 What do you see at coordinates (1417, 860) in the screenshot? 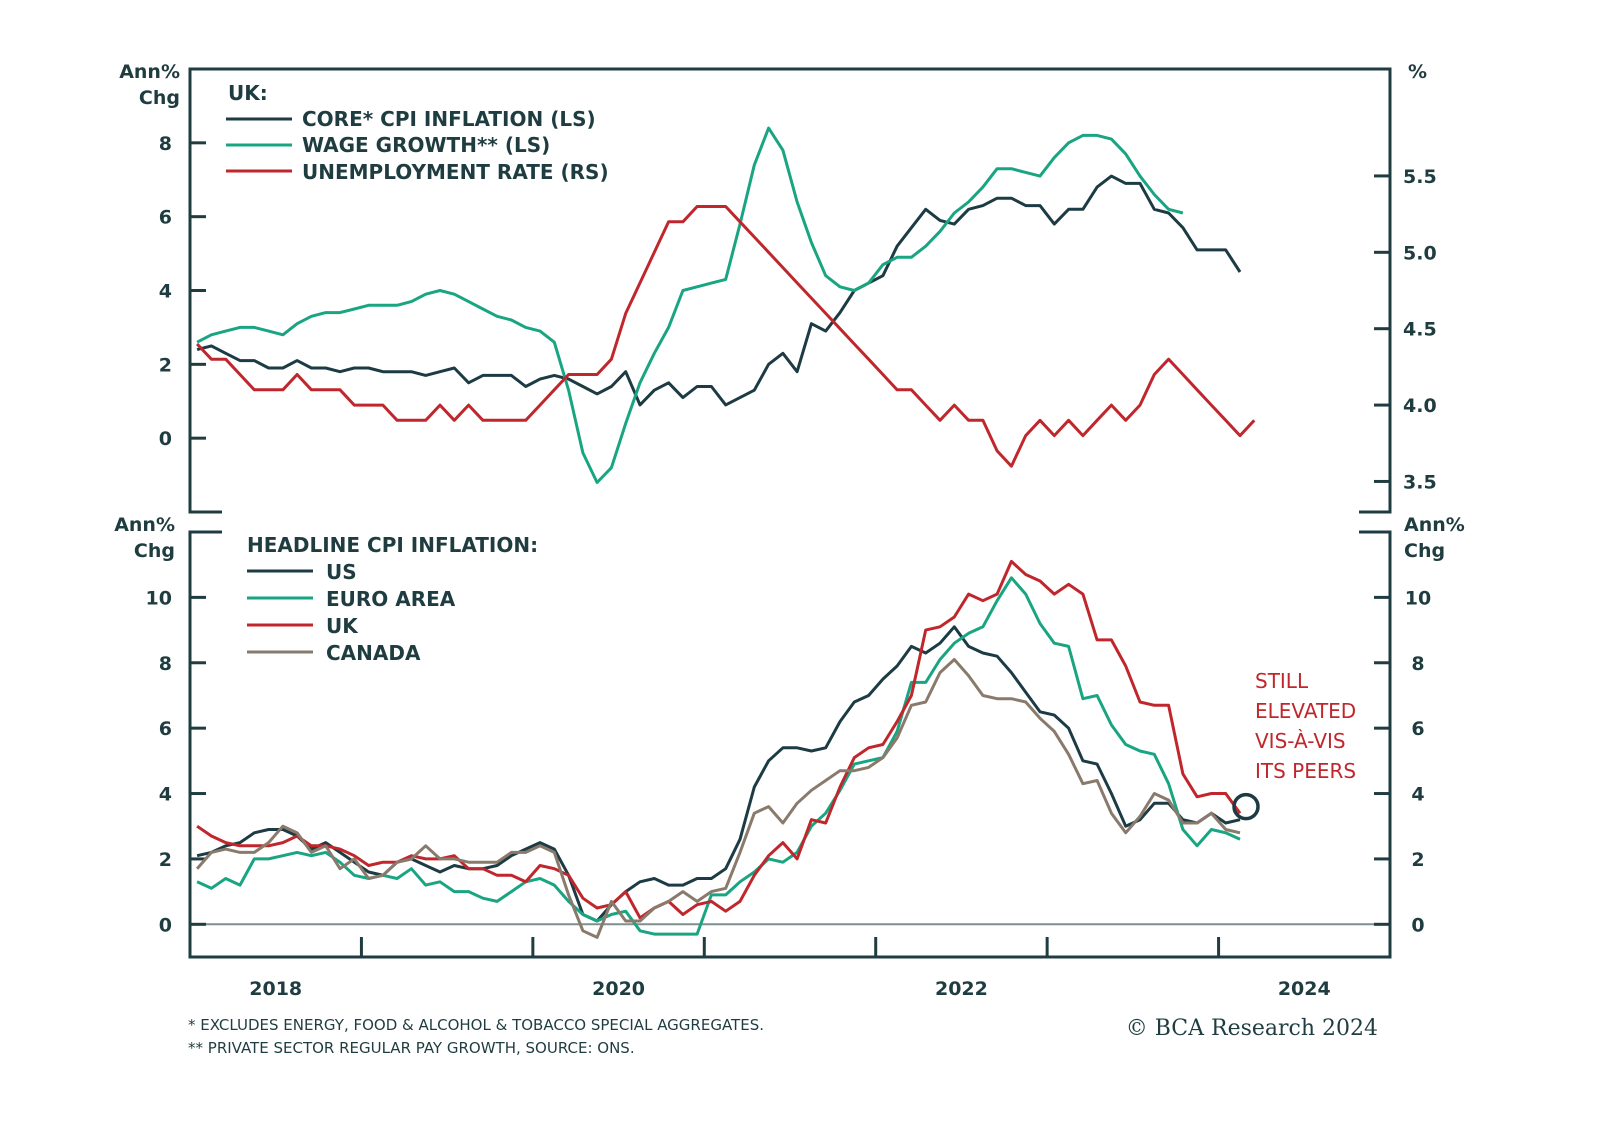
I see `y-tick-label-right: 2` at bounding box center [1417, 860].